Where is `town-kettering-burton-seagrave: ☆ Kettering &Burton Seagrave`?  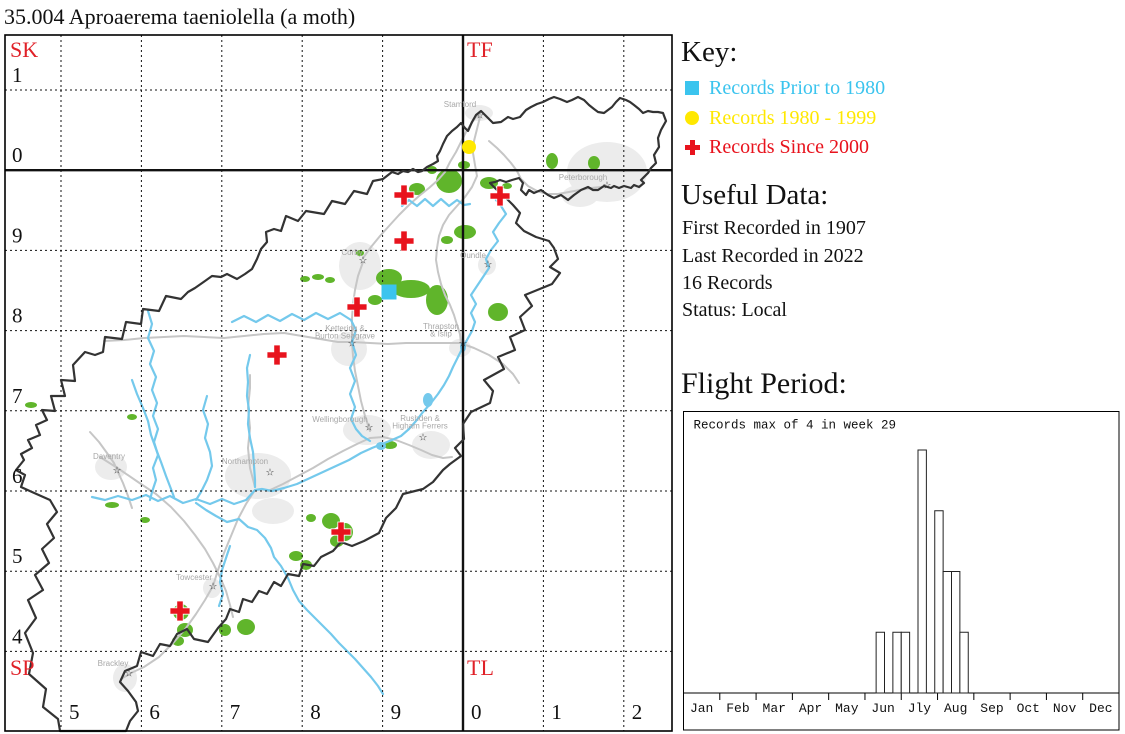 town-kettering-burton-seagrave: ☆ Kettering &Burton Seagrave is located at coordinates (345, 337).